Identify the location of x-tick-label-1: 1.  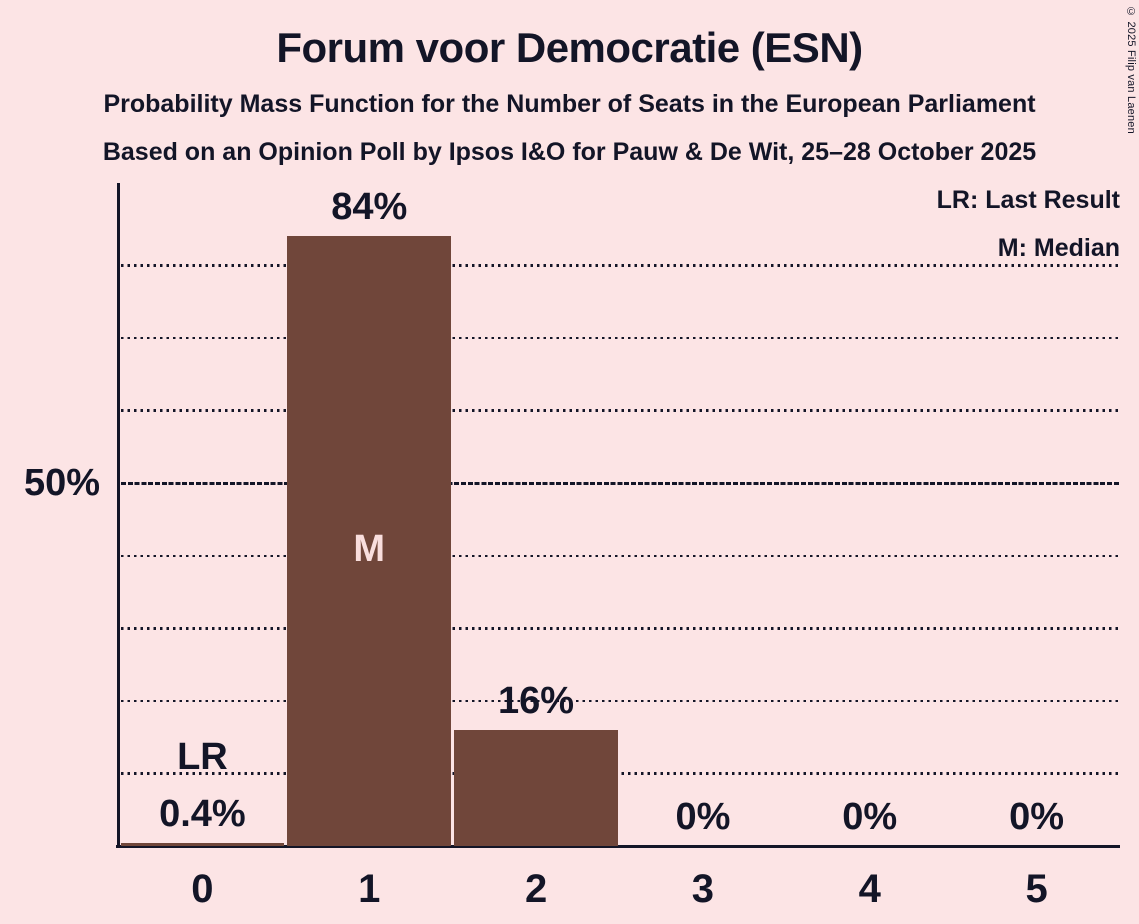
(369, 889).